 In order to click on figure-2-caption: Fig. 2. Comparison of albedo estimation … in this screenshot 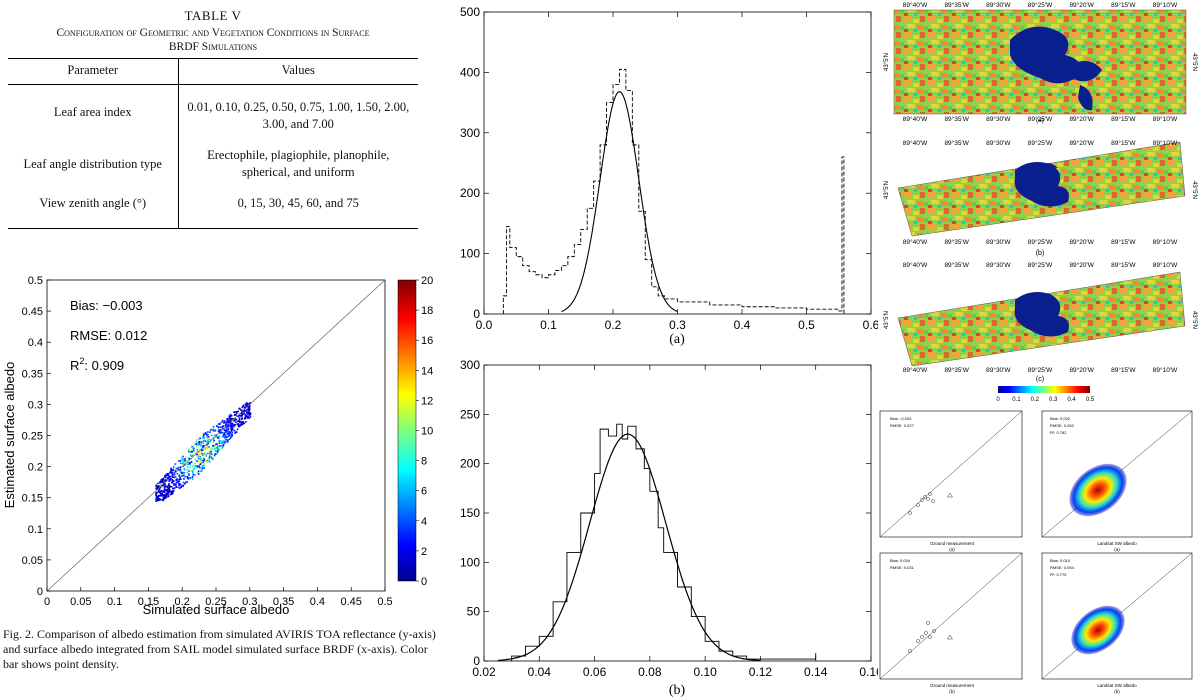, I will do `click(219, 649)`.